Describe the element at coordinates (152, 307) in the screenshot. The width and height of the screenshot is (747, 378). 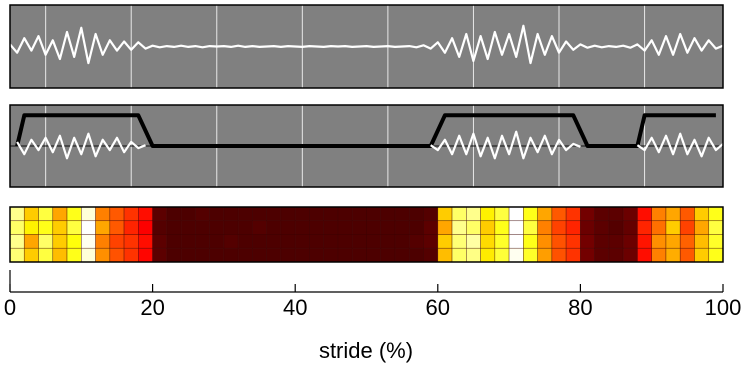
I see `x-tick-label: 20` at that location.